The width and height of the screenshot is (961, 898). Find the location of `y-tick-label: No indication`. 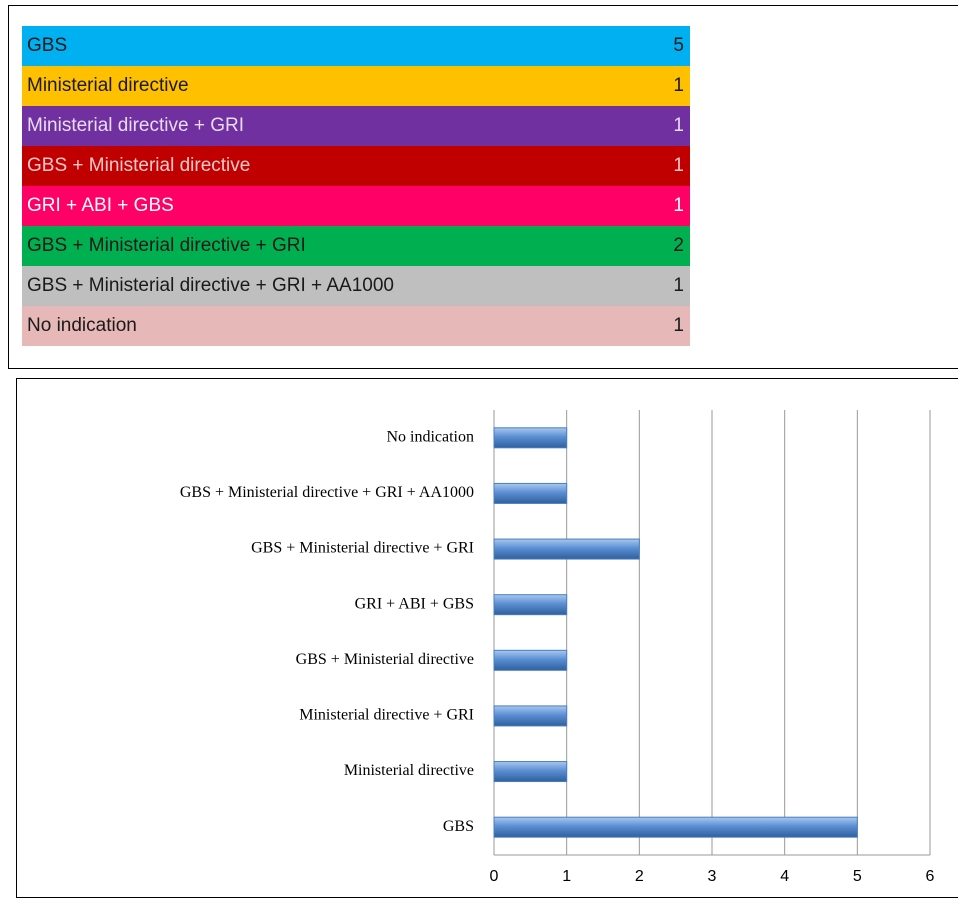

y-tick-label: No indication is located at coordinates (430, 436).